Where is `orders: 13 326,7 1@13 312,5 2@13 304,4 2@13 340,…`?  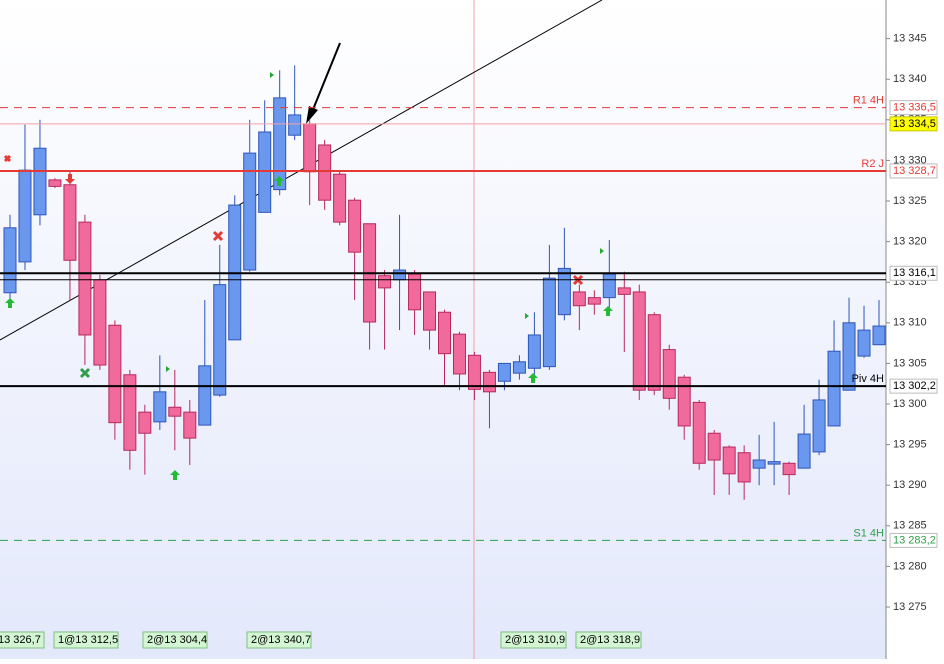 orders: 13 326,7 1@13 312,5 2@13 304,4 2@13 340,… is located at coordinates (321, 640).